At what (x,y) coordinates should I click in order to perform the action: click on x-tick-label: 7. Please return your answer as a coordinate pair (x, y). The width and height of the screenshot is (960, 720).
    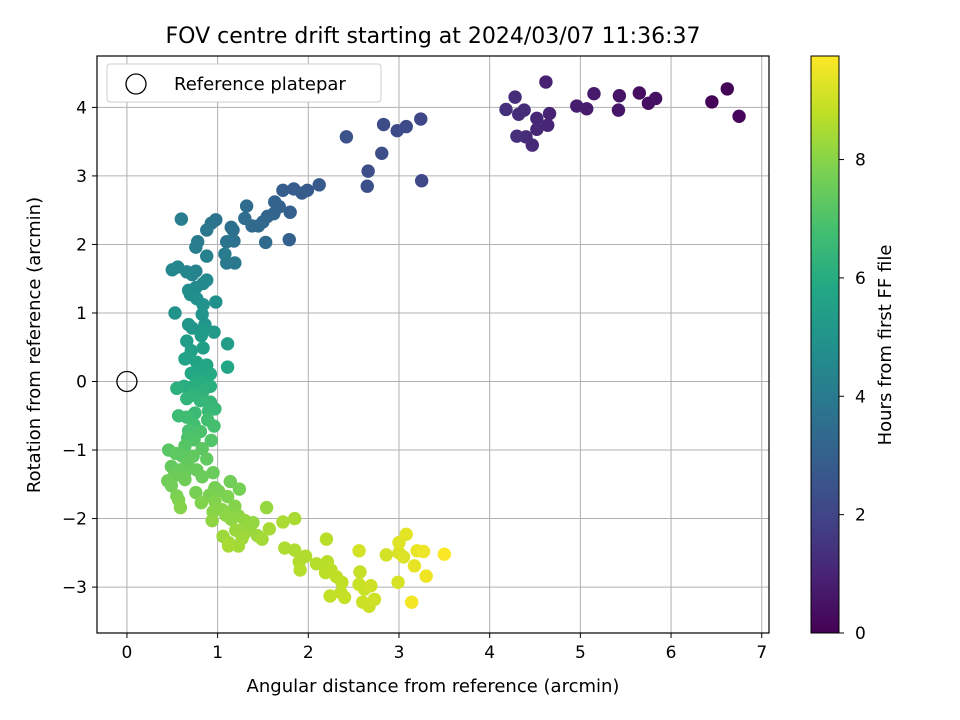
    Looking at the image, I should click on (761, 653).